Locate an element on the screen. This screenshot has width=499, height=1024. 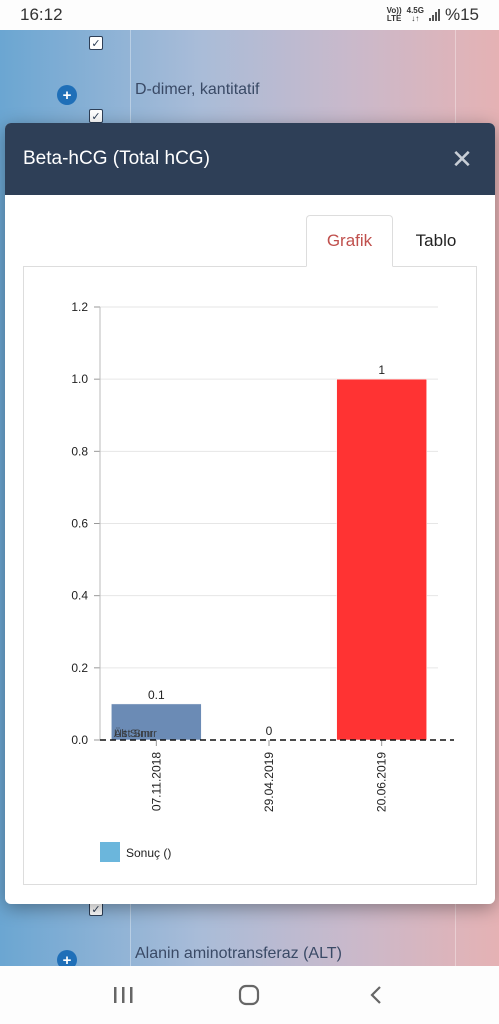
recent-apps-icon is located at coordinates (123, 995).